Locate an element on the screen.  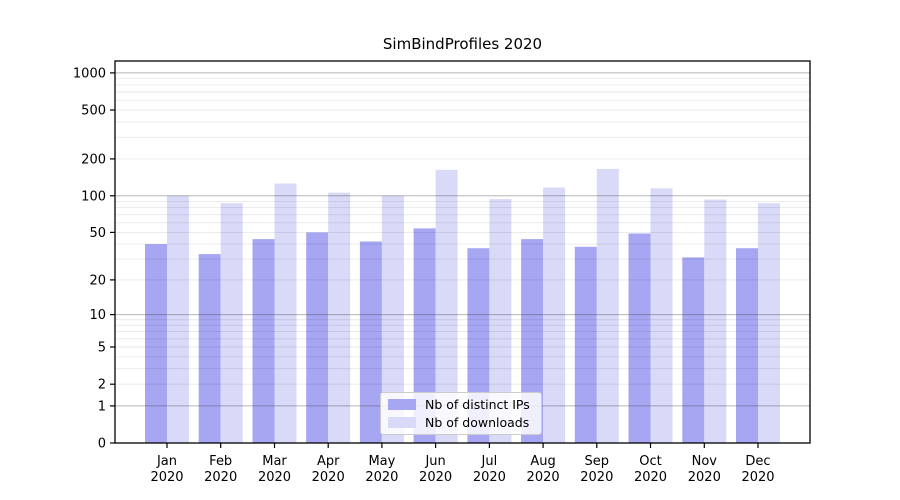
x-tick-label-month: Sep is located at coordinates (597, 461).